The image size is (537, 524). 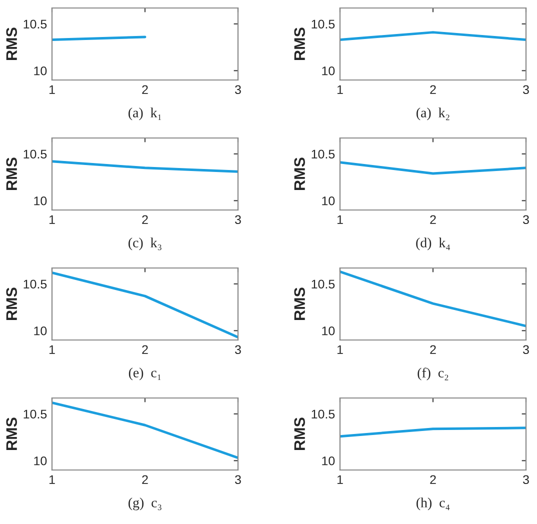 What do you see at coordinates (433, 504) in the screenshot?
I see `x-axis-title: (h) c₄` at bounding box center [433, 504].